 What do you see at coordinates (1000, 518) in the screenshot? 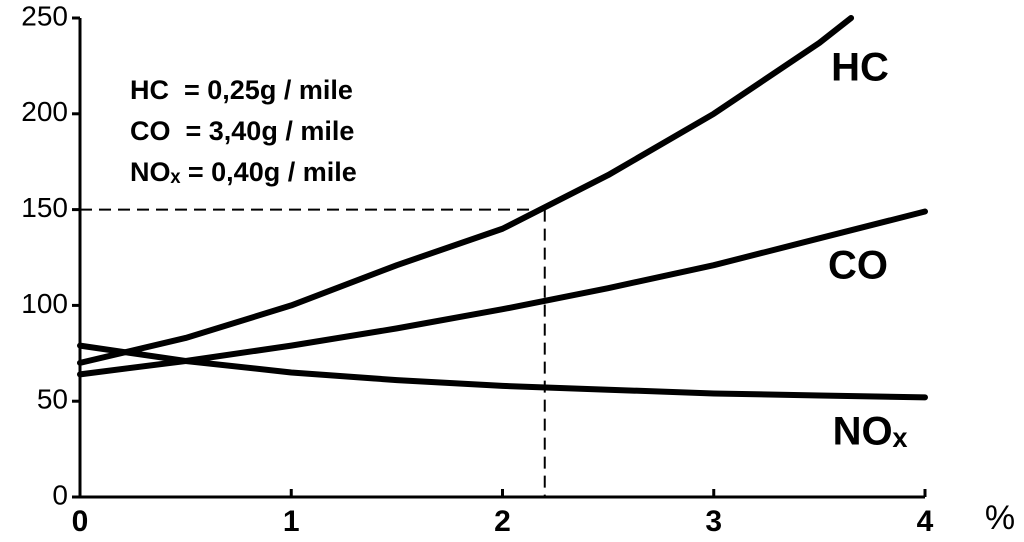
I see `x-axis-label: %` at bounding box center [1000, 518].